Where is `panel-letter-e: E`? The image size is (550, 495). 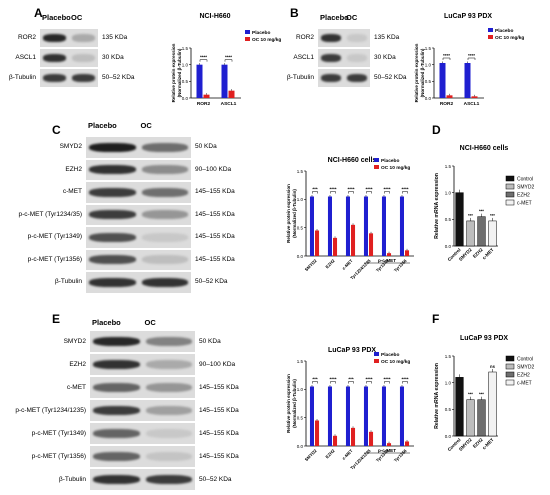
panel-letter-e: E is located at coordinates (56, 319).